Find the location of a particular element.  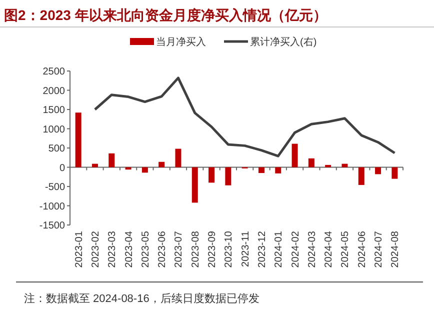

x-tick-label: 2023-07 is located at coordinates (179, 249).